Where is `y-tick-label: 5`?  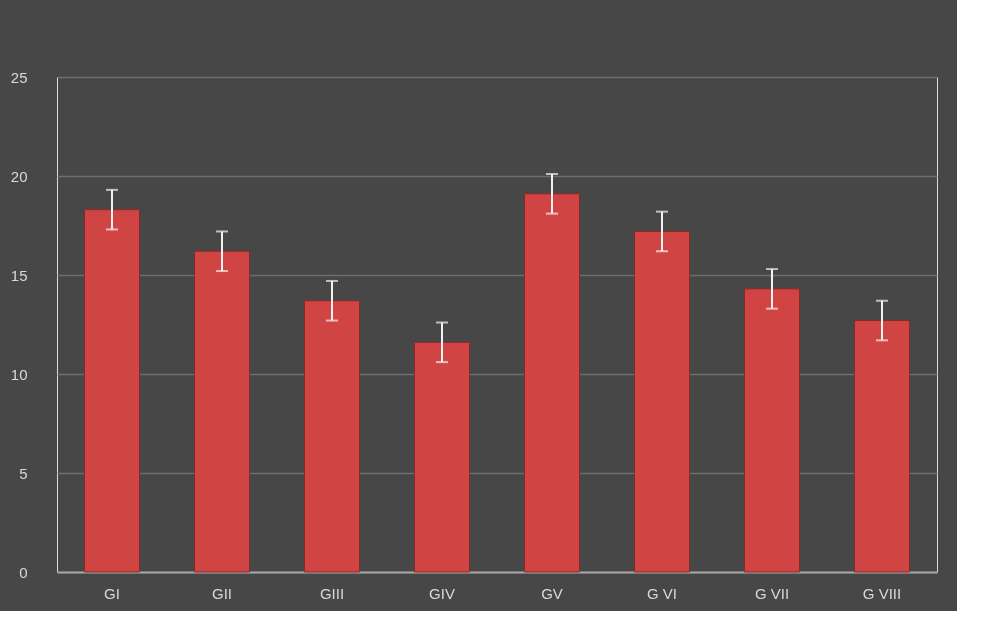 y-tick-label: 5 is located at coordinates (23, 473).